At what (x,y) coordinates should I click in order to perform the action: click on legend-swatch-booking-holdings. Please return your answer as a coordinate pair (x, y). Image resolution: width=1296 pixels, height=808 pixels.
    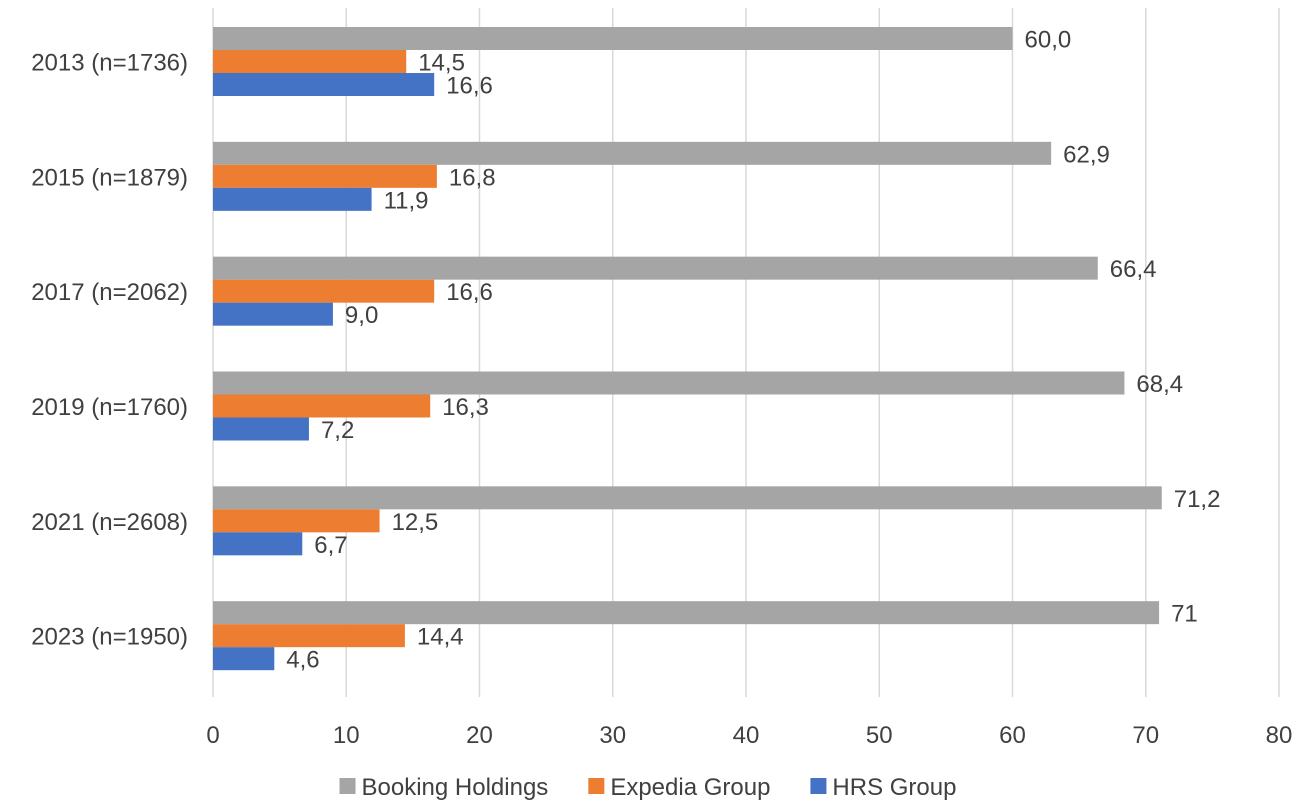
    Looking at the image, I should click on (347, 786).